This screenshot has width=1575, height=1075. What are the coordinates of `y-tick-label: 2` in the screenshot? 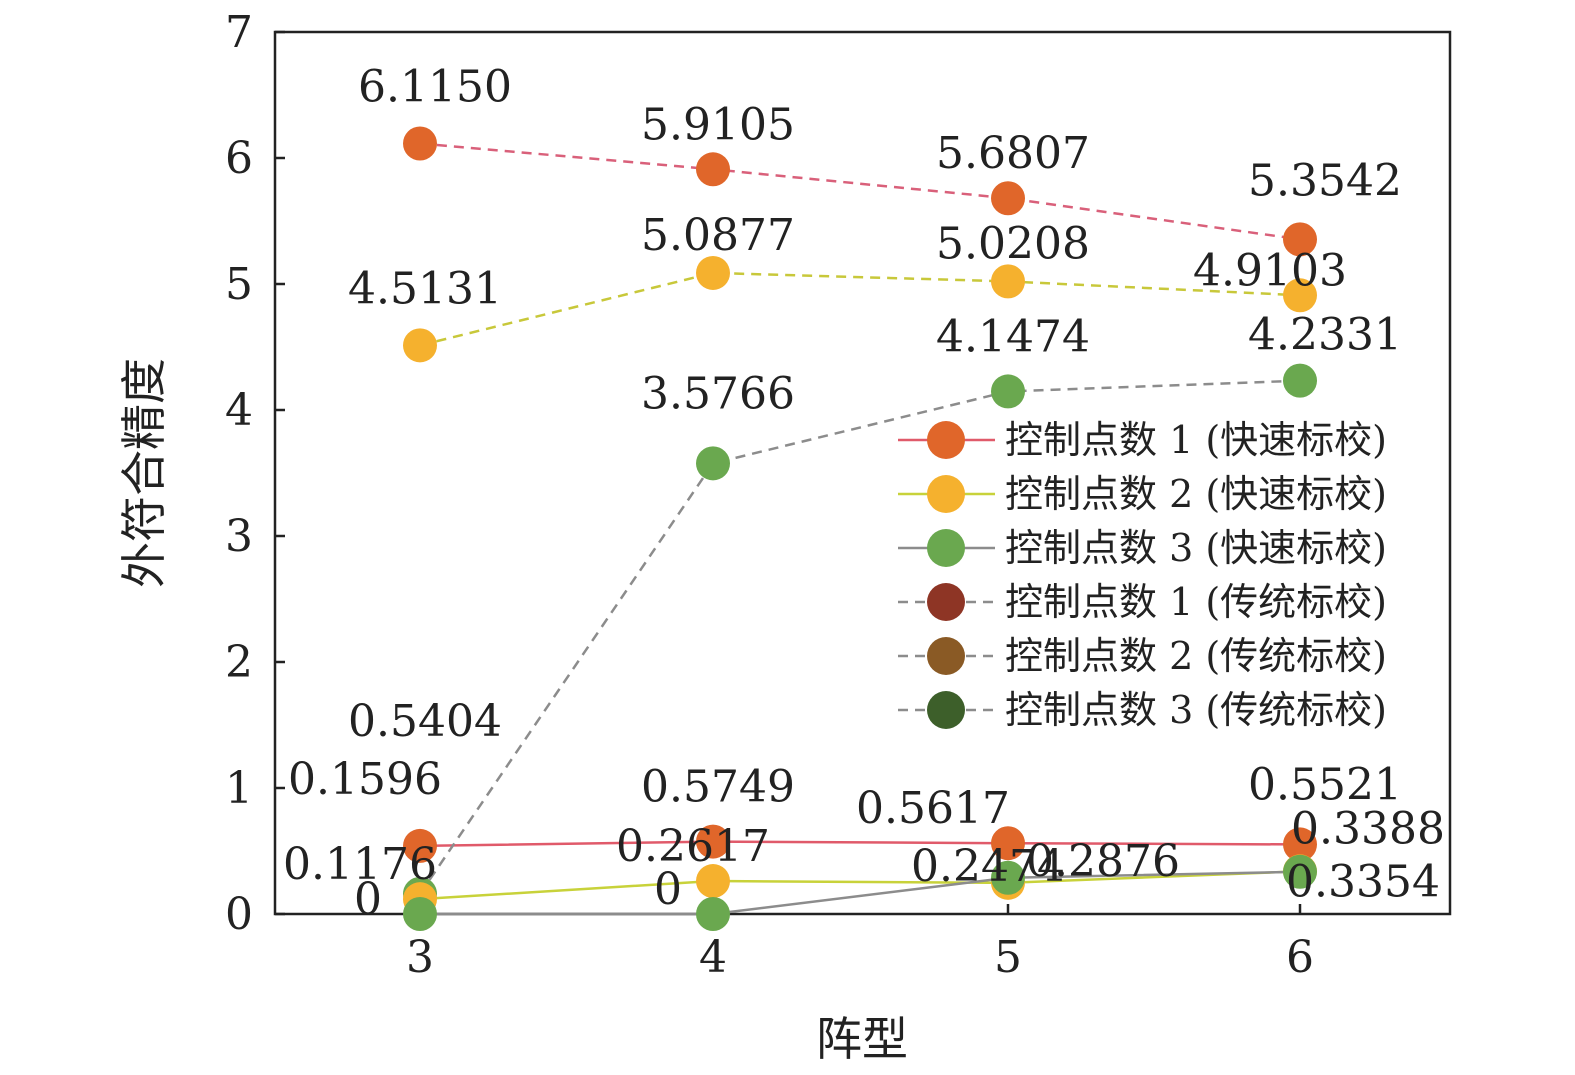 It's located at (239, 662).